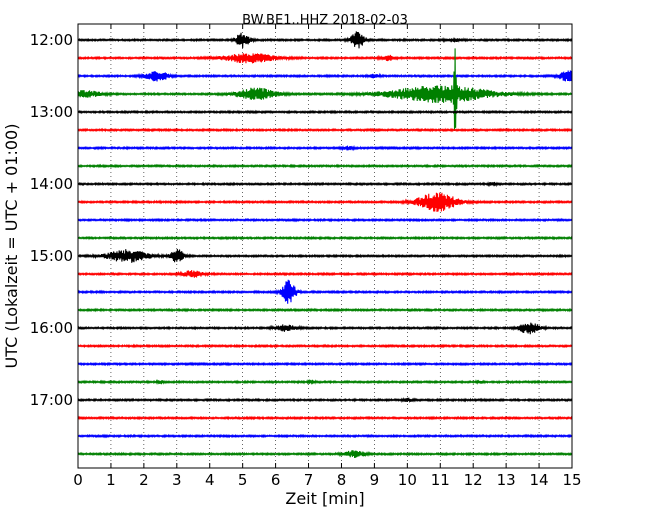  Describe the element at coordinates (309, 480) in the screenshot. I see `x-tick-label: 7` at that location.